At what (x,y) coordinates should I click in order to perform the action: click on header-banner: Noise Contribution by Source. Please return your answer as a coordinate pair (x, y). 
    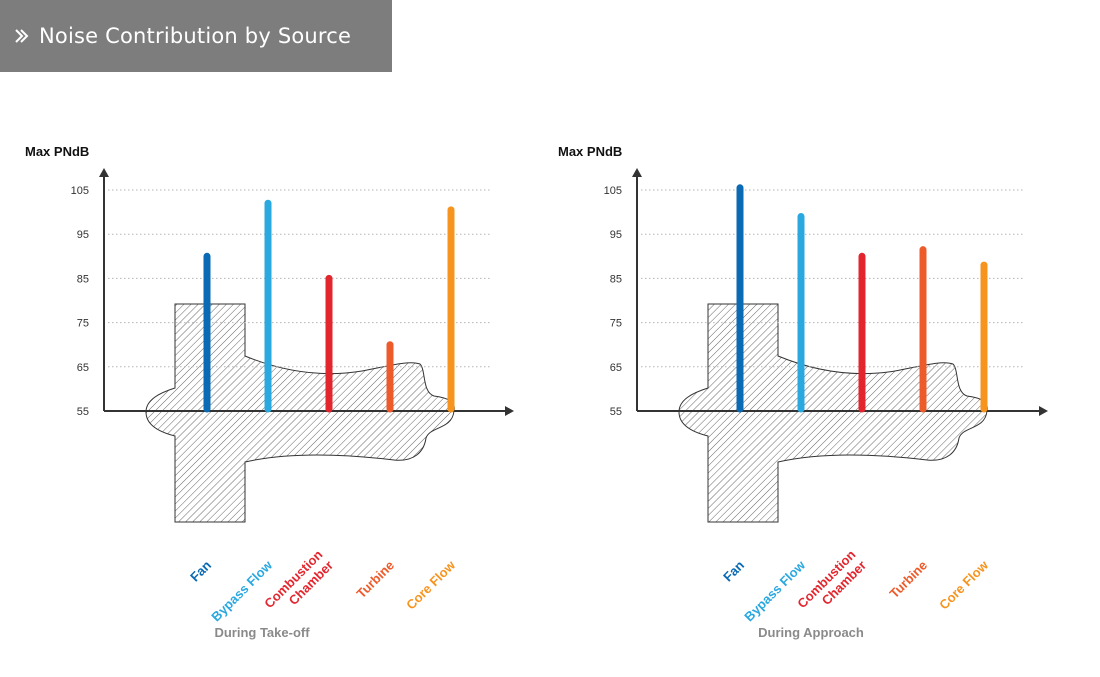
    Looking at the image, I should click on (196, 36).